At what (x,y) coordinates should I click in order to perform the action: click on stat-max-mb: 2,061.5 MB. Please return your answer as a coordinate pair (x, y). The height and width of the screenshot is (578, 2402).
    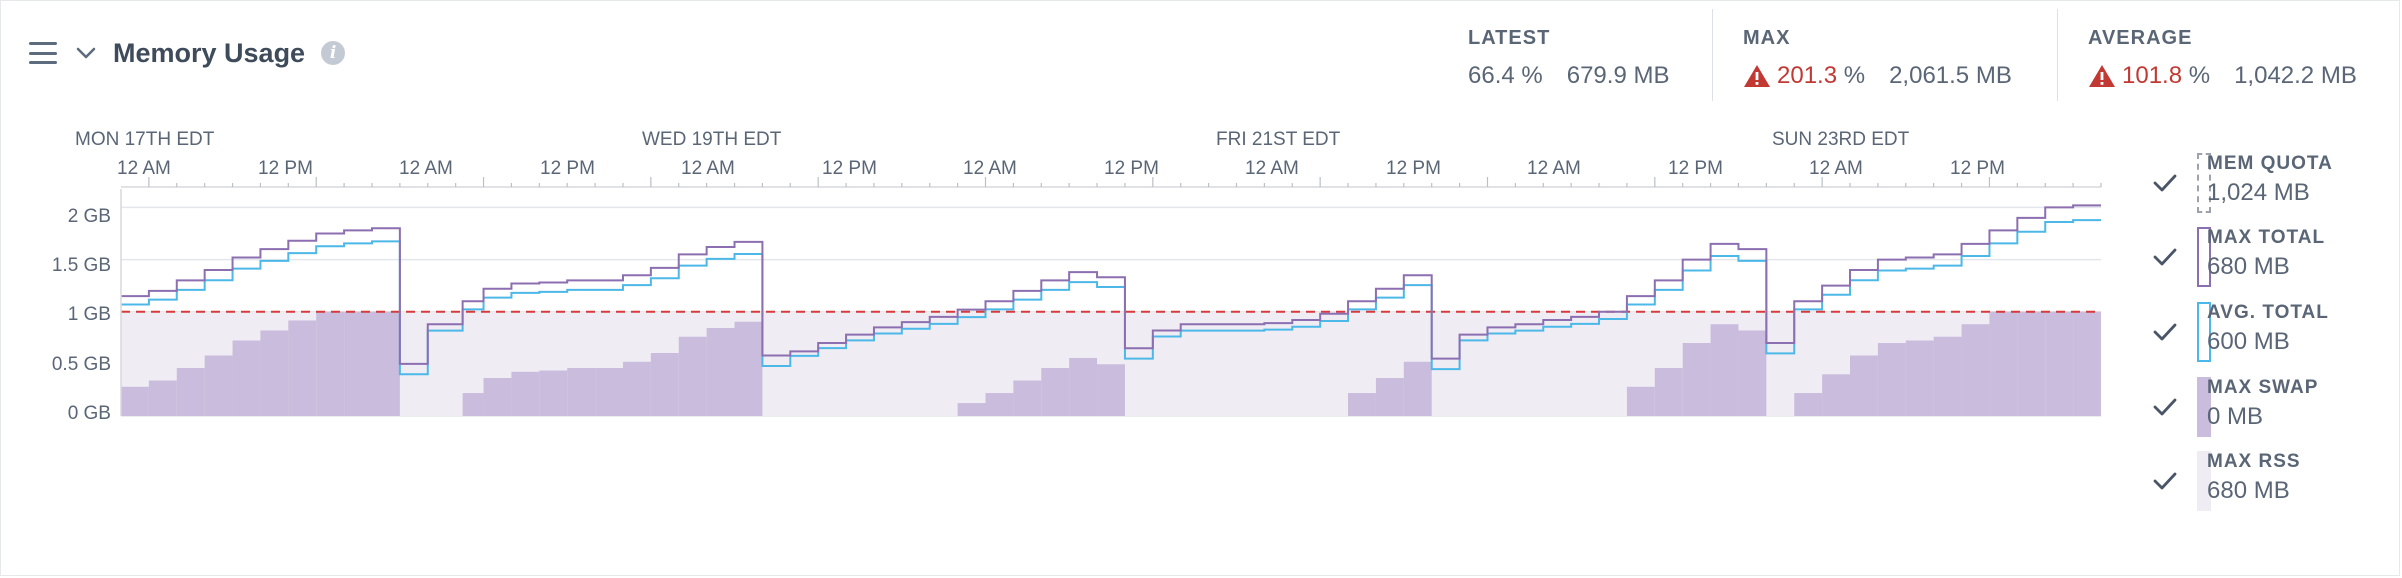
    Looking at the image, I should click on (1950, 75).